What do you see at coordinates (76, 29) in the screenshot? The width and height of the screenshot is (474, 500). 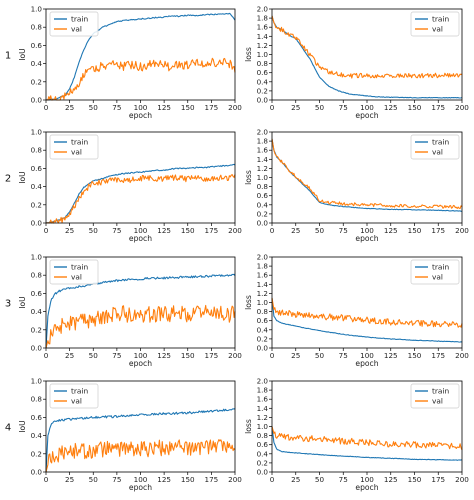 I see `legend-label-val: val` at bounding box center [76, 29].